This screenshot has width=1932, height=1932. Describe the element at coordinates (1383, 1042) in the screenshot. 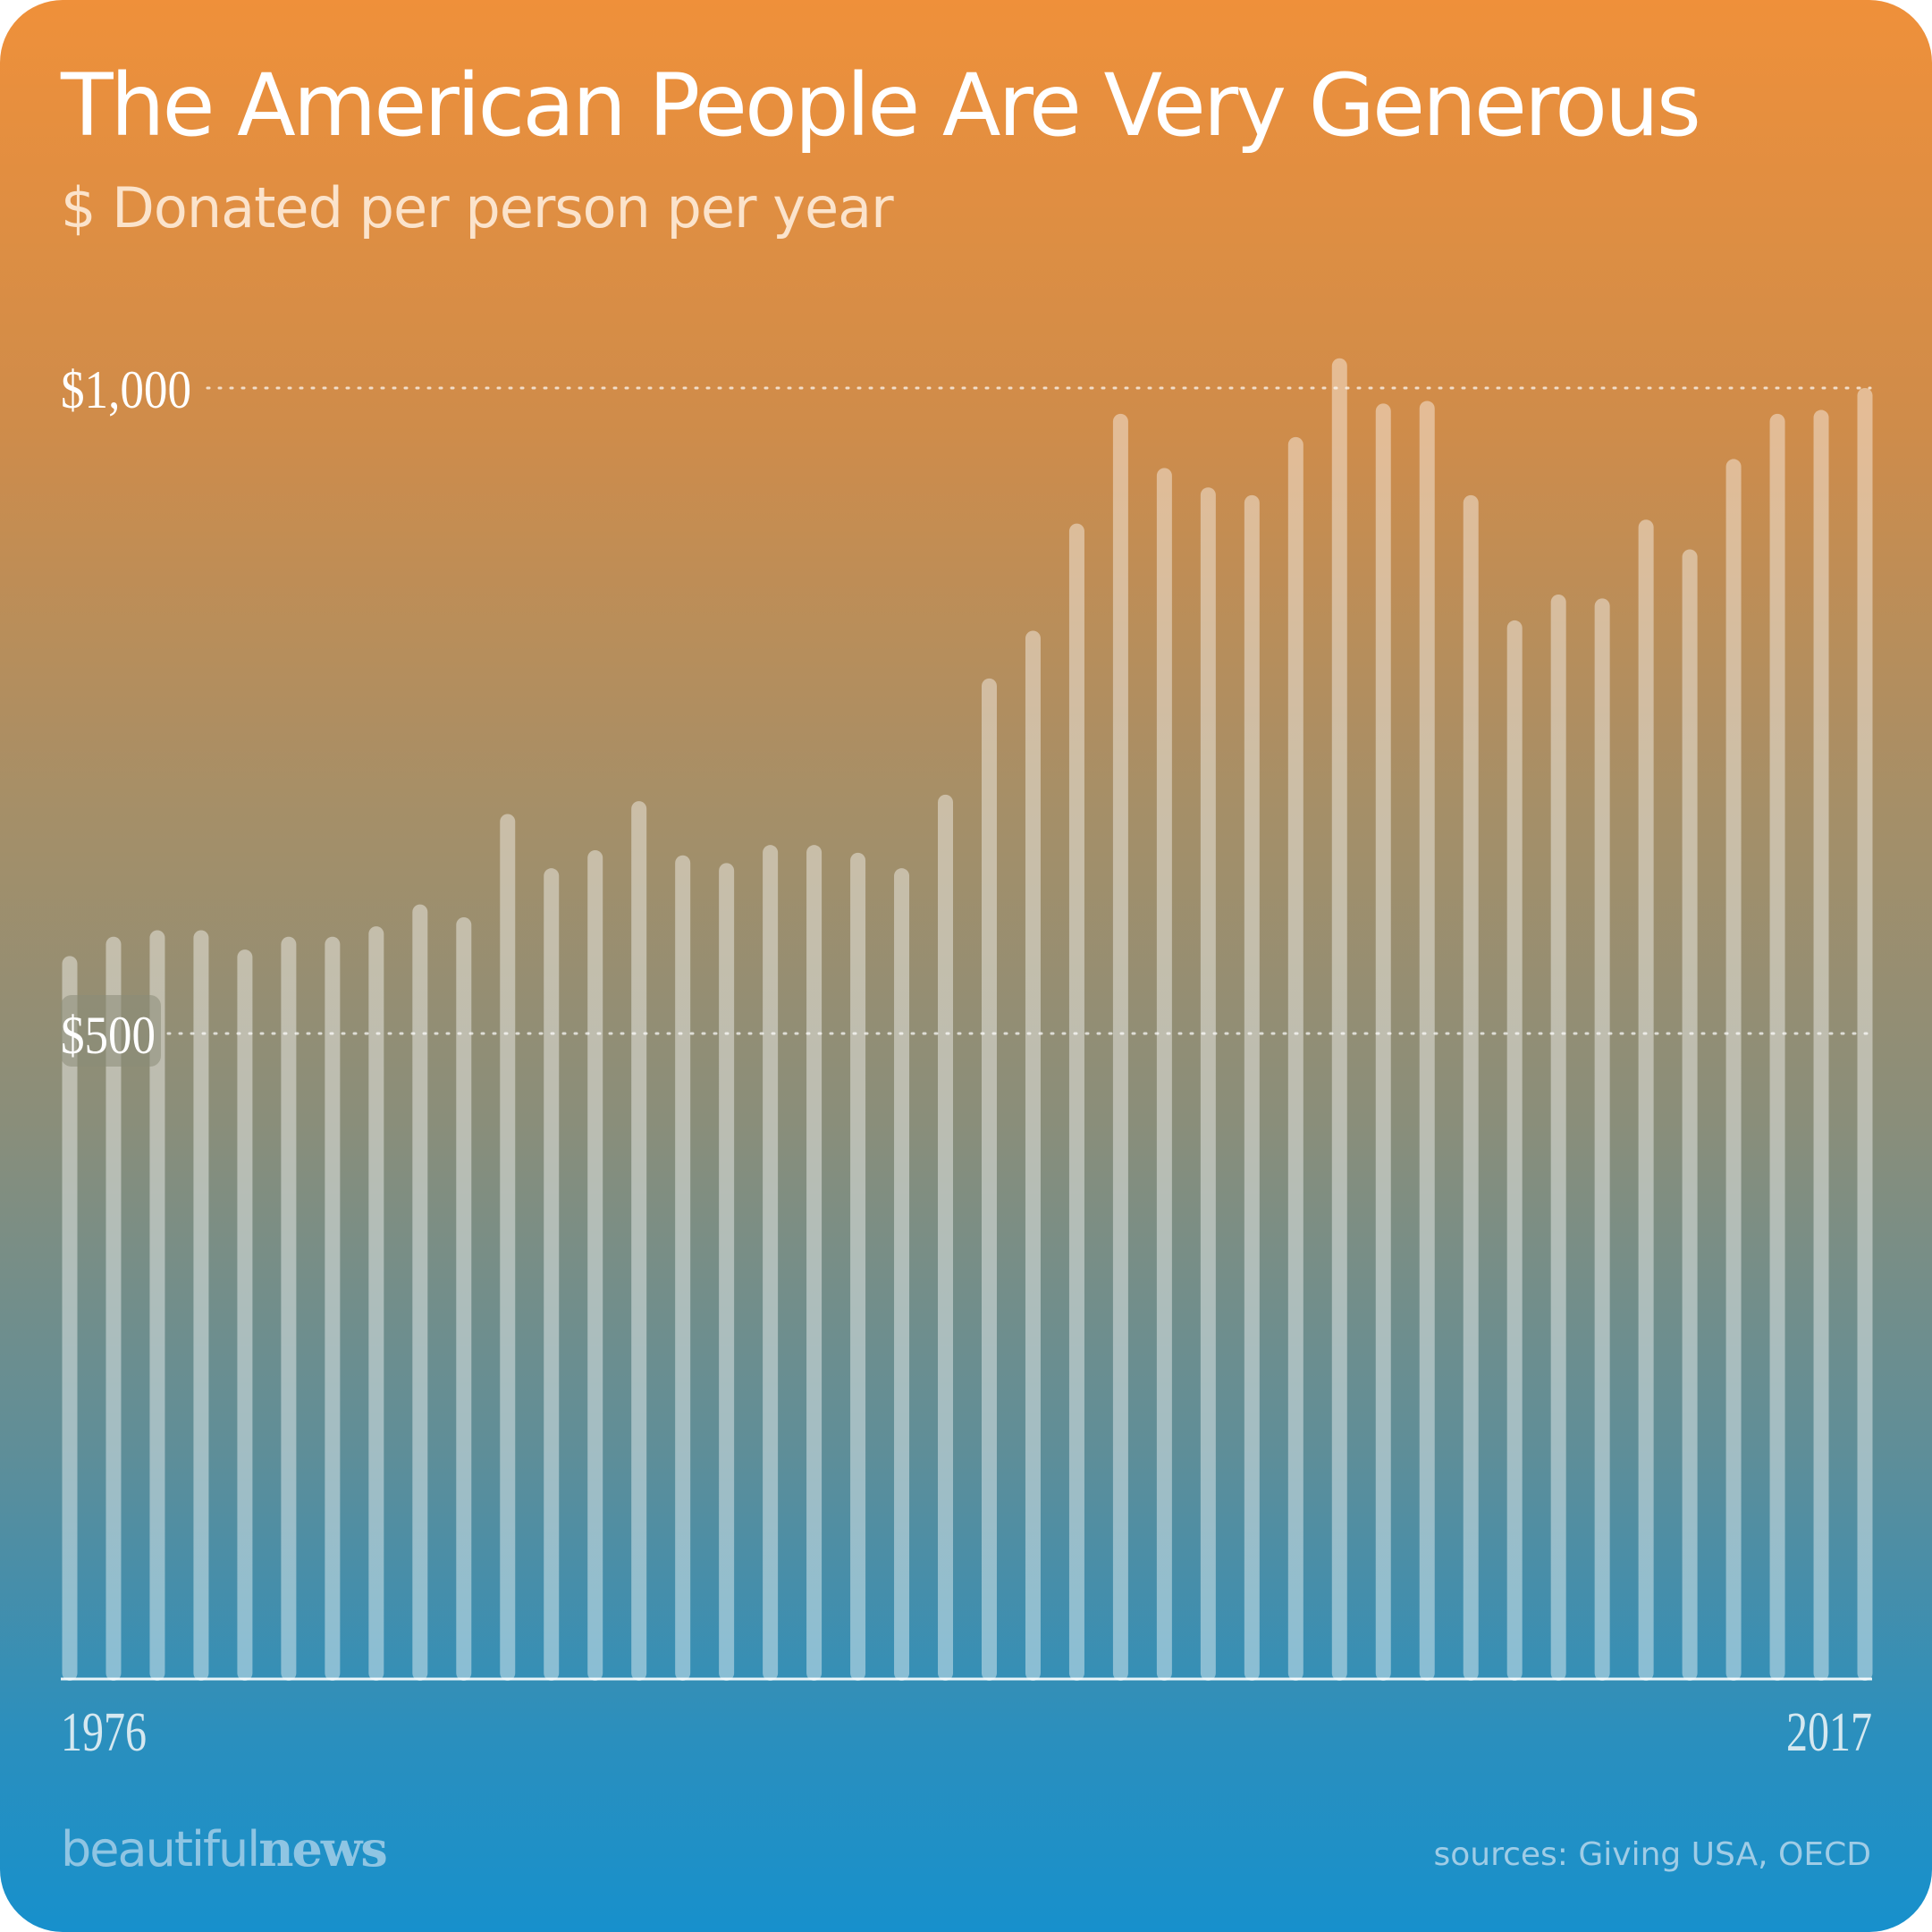

I see `bar-2006` at that location.